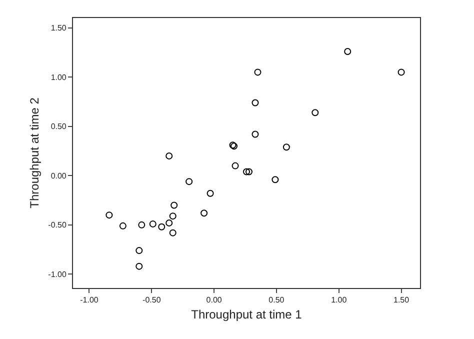 This screenshot has width=474, height=339. I want to click on y-tick-label: -1.00, so click(57, 274).